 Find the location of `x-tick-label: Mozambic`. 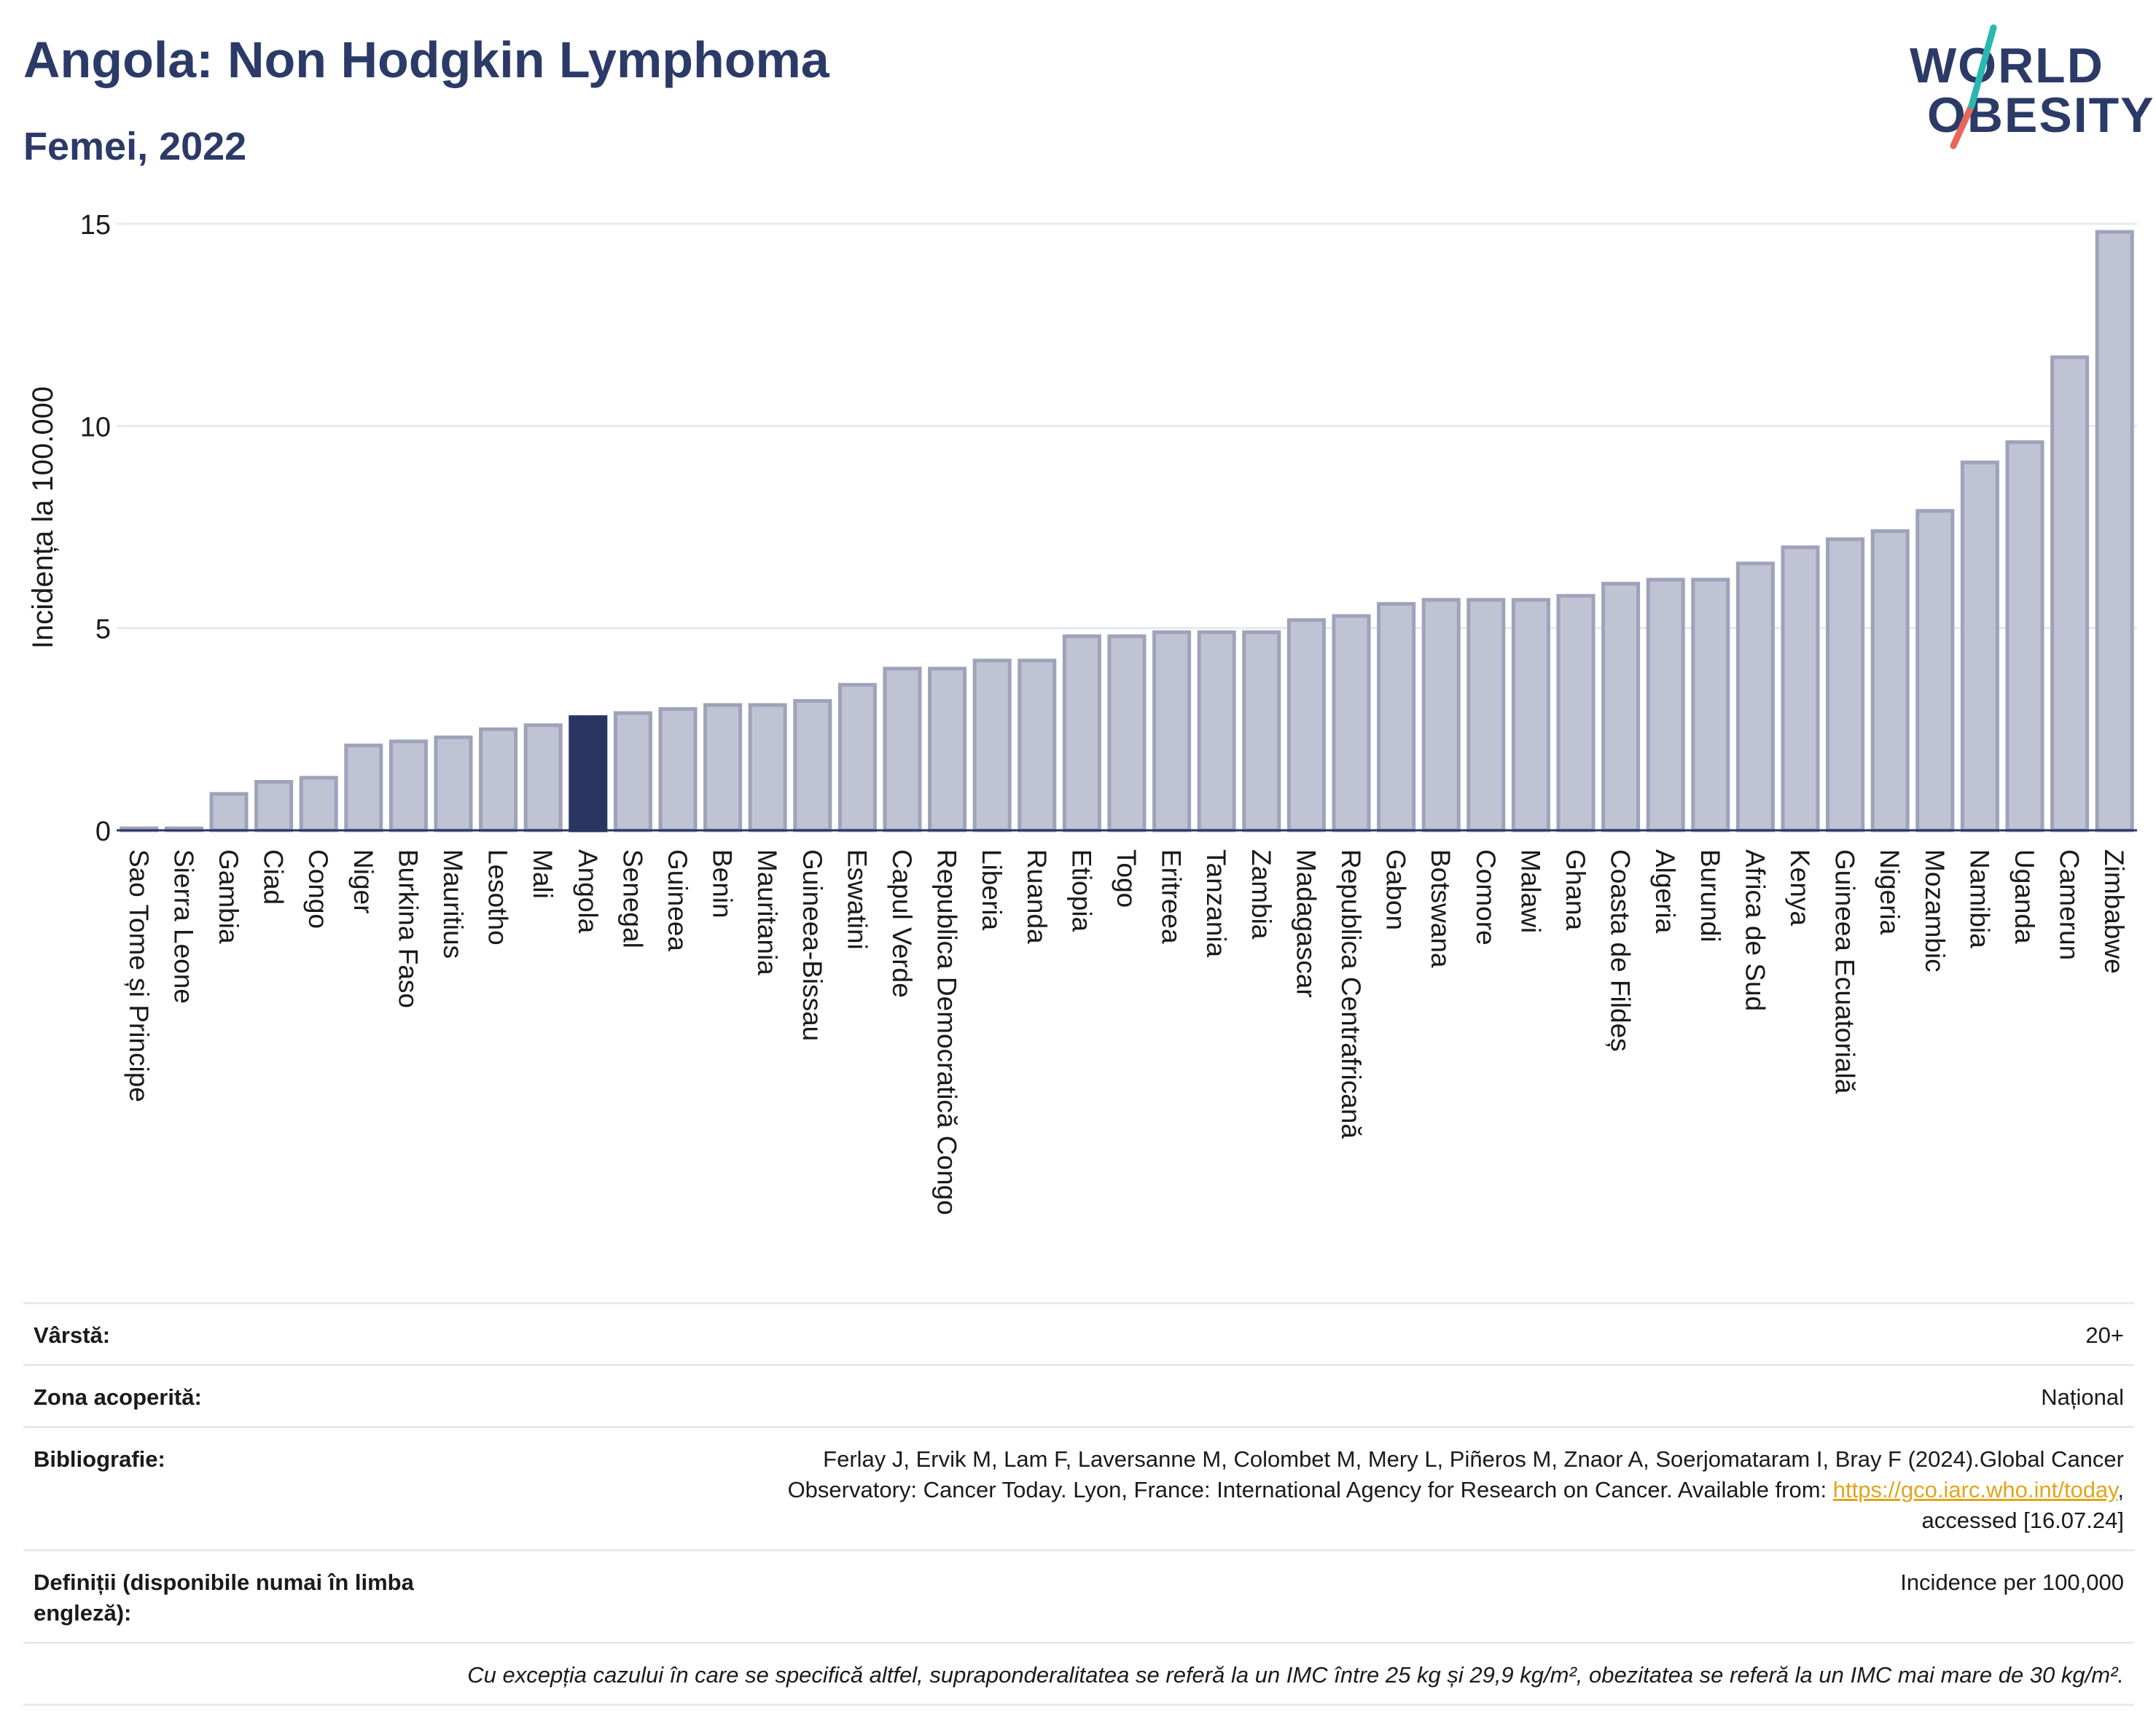

x-tick-label: Mozambic is located at coordinates (1935, 910).